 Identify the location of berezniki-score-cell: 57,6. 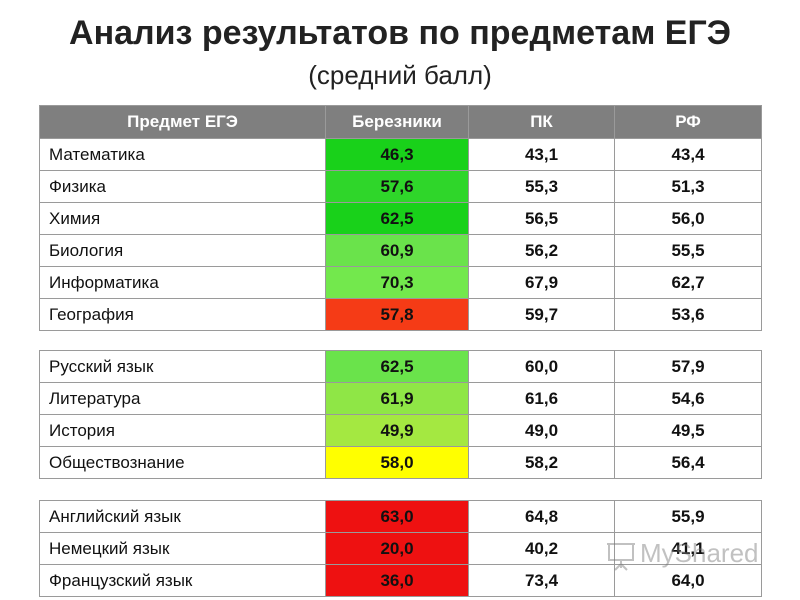
(397, 186).